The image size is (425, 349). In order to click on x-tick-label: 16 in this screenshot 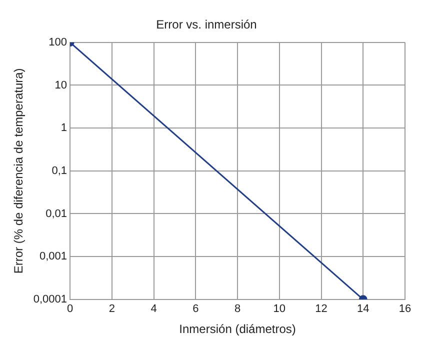, I will do `click(405, 309)`.